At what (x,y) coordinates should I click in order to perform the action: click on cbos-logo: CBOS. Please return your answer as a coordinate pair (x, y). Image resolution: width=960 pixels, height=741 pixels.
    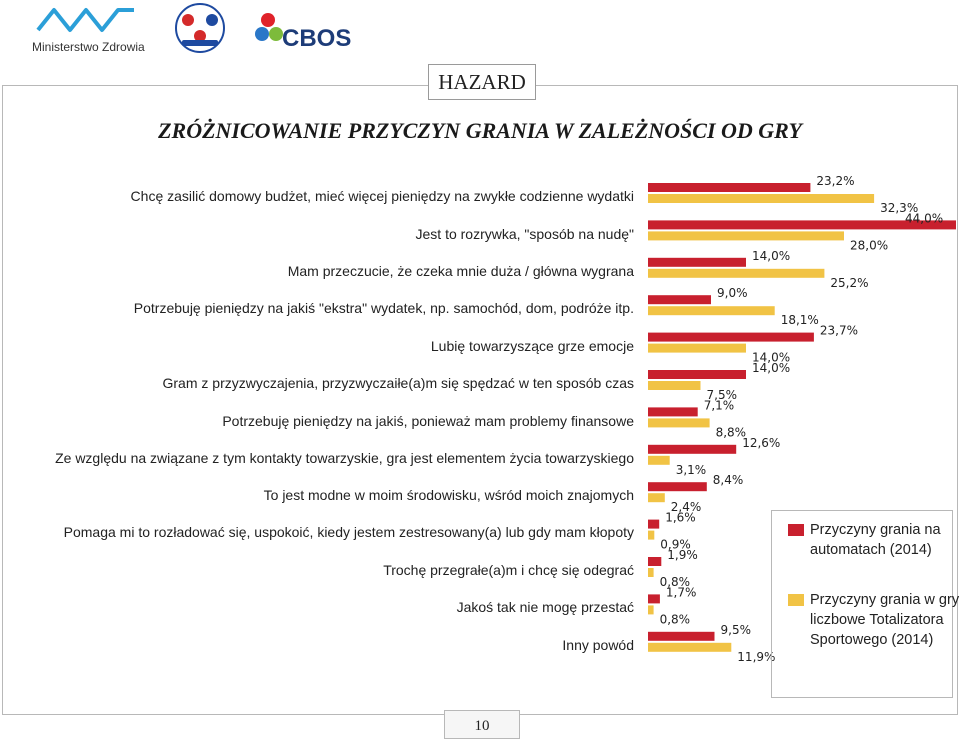
    Looking at the image, I should click on (303, 32).